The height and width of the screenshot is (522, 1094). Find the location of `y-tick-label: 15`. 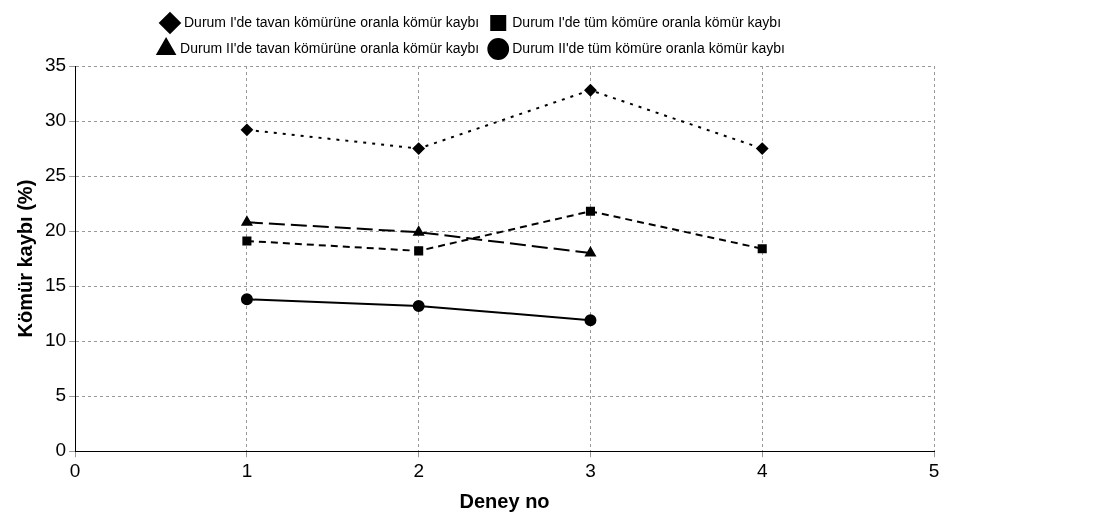

y-tick-label: 15 is located at coordinates (55, 285).